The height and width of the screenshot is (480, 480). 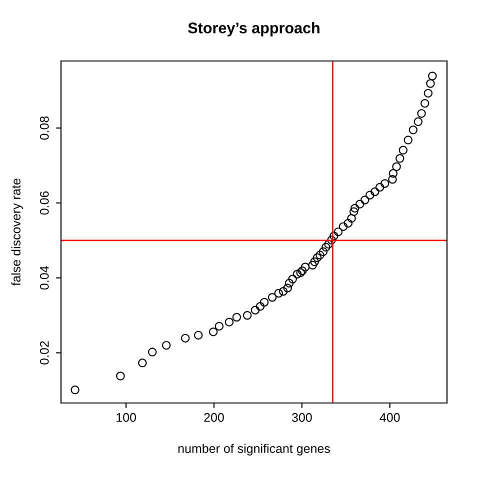 What do you see at coordinates (44, 352) in the screenshot?
I see `y-tick-label: 0.02` at bounding box center [44, 352].